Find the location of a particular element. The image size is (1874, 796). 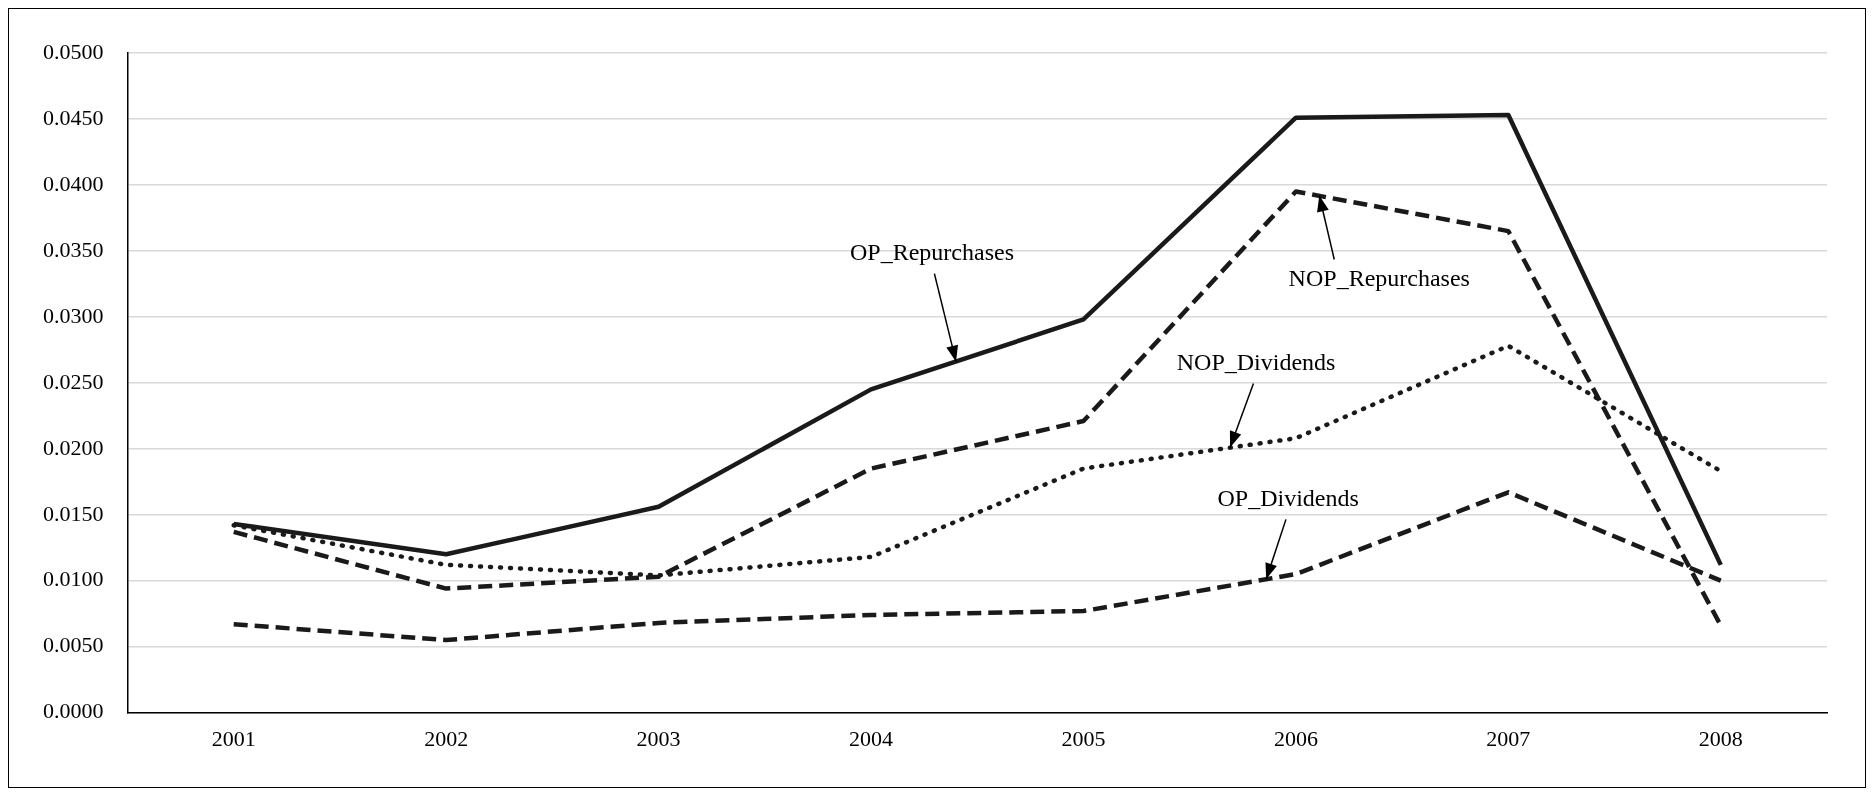

annotation: NOP_Repurchases is located at coordinates (1379, 277).